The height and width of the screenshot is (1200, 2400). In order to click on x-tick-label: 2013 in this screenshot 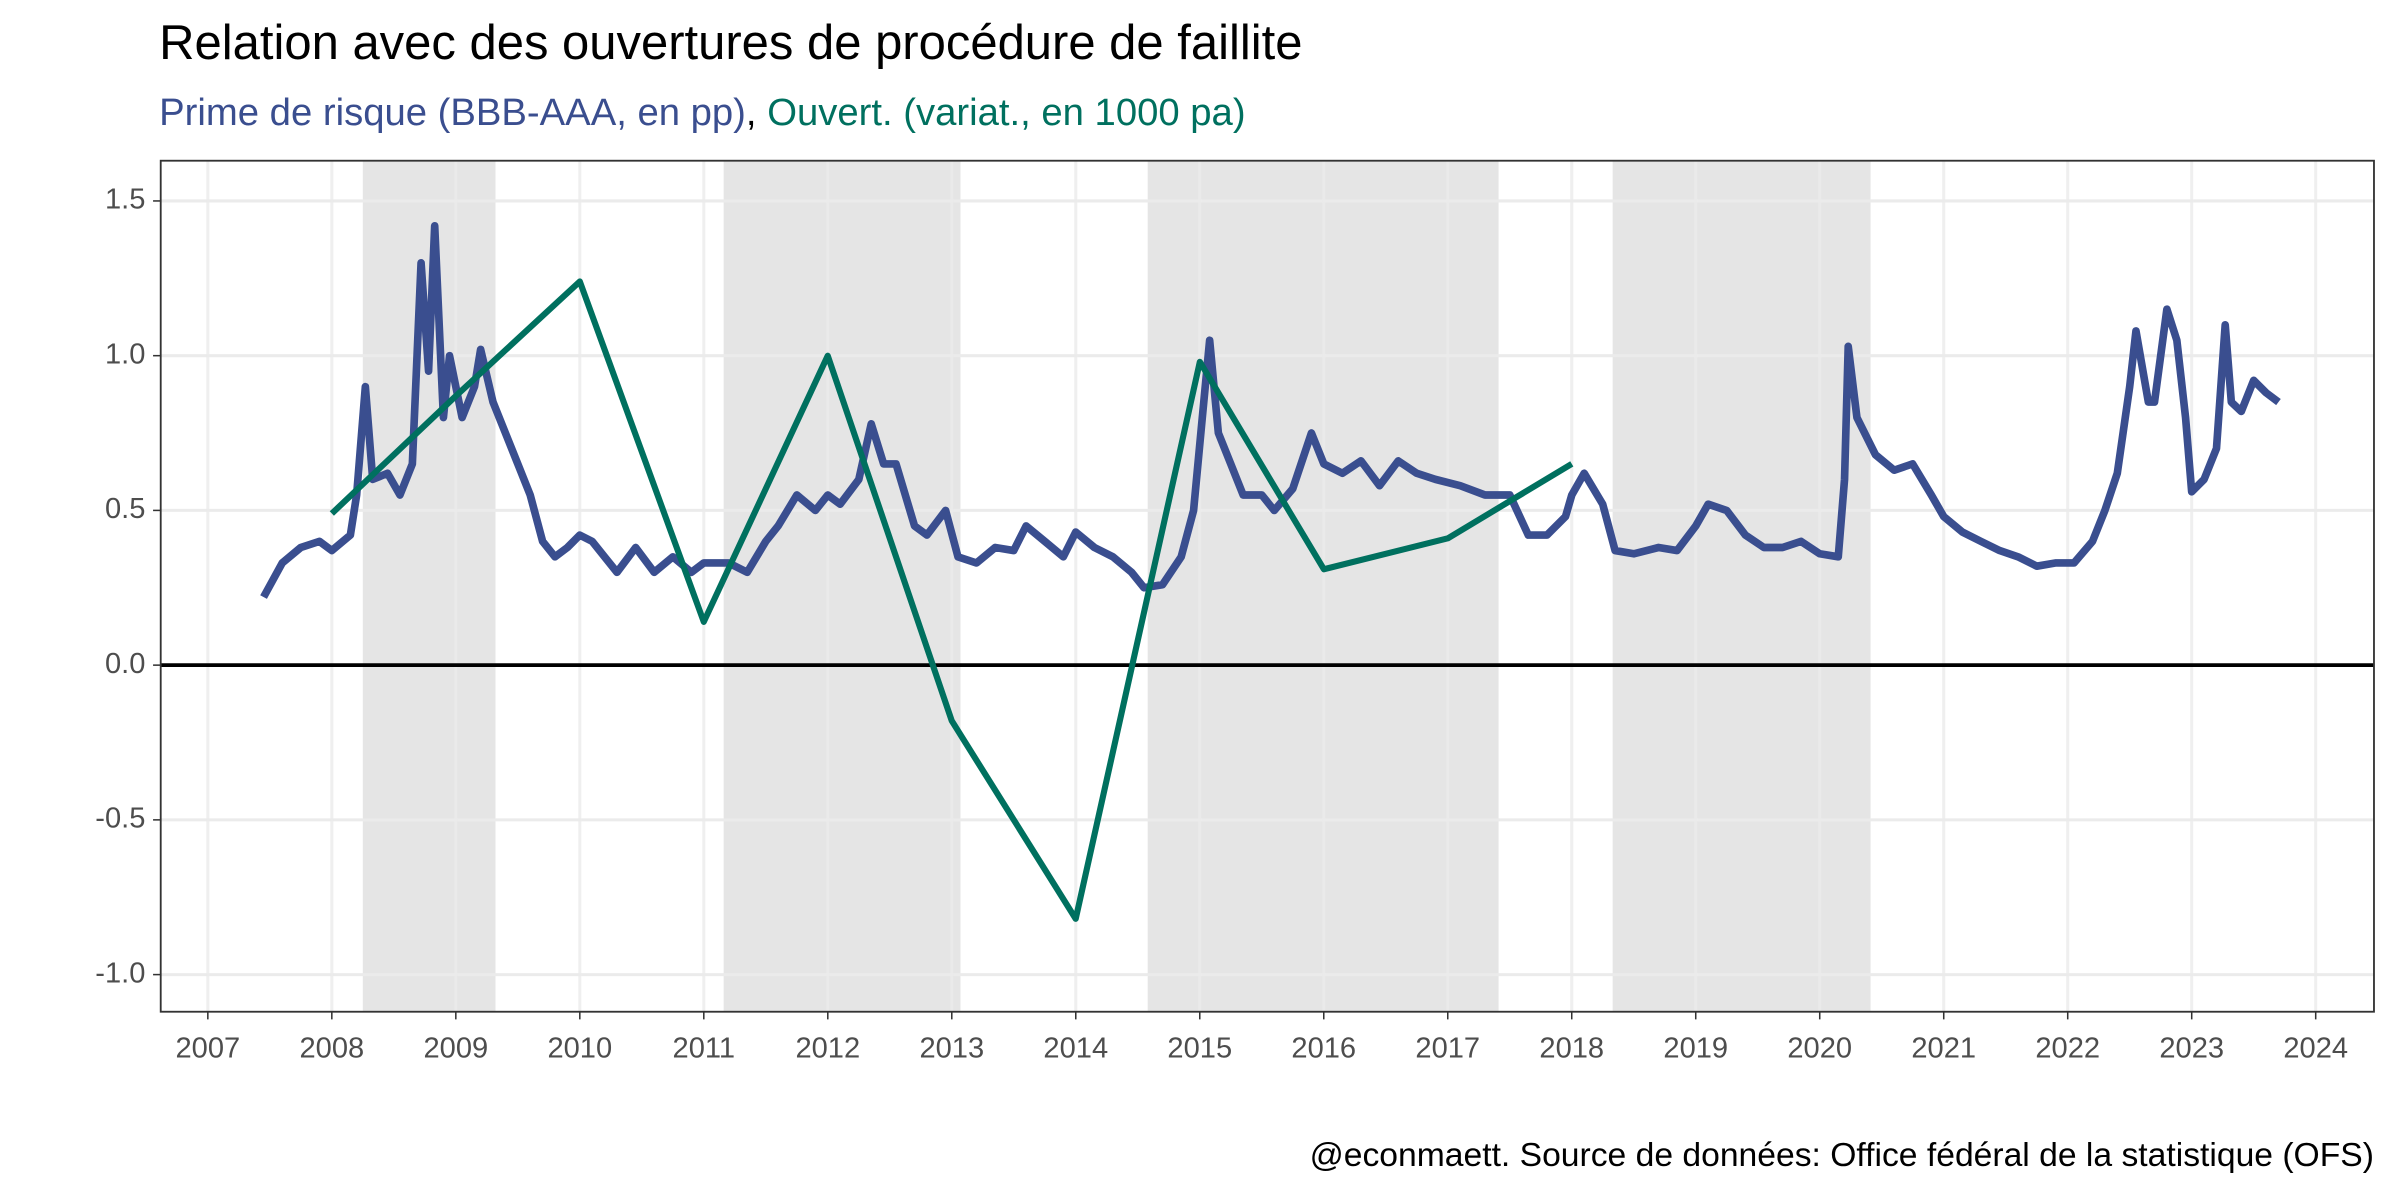, I will do `click(951, 1049)`.